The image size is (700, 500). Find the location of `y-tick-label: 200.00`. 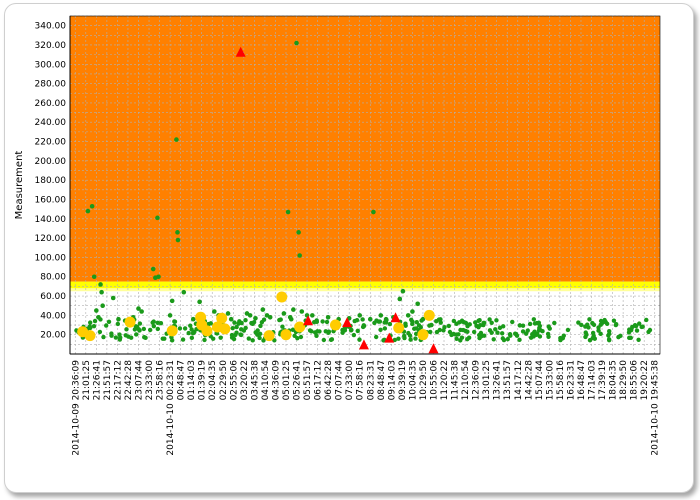

y-tick-label: 200.00 is located at coordinates (51, 162).